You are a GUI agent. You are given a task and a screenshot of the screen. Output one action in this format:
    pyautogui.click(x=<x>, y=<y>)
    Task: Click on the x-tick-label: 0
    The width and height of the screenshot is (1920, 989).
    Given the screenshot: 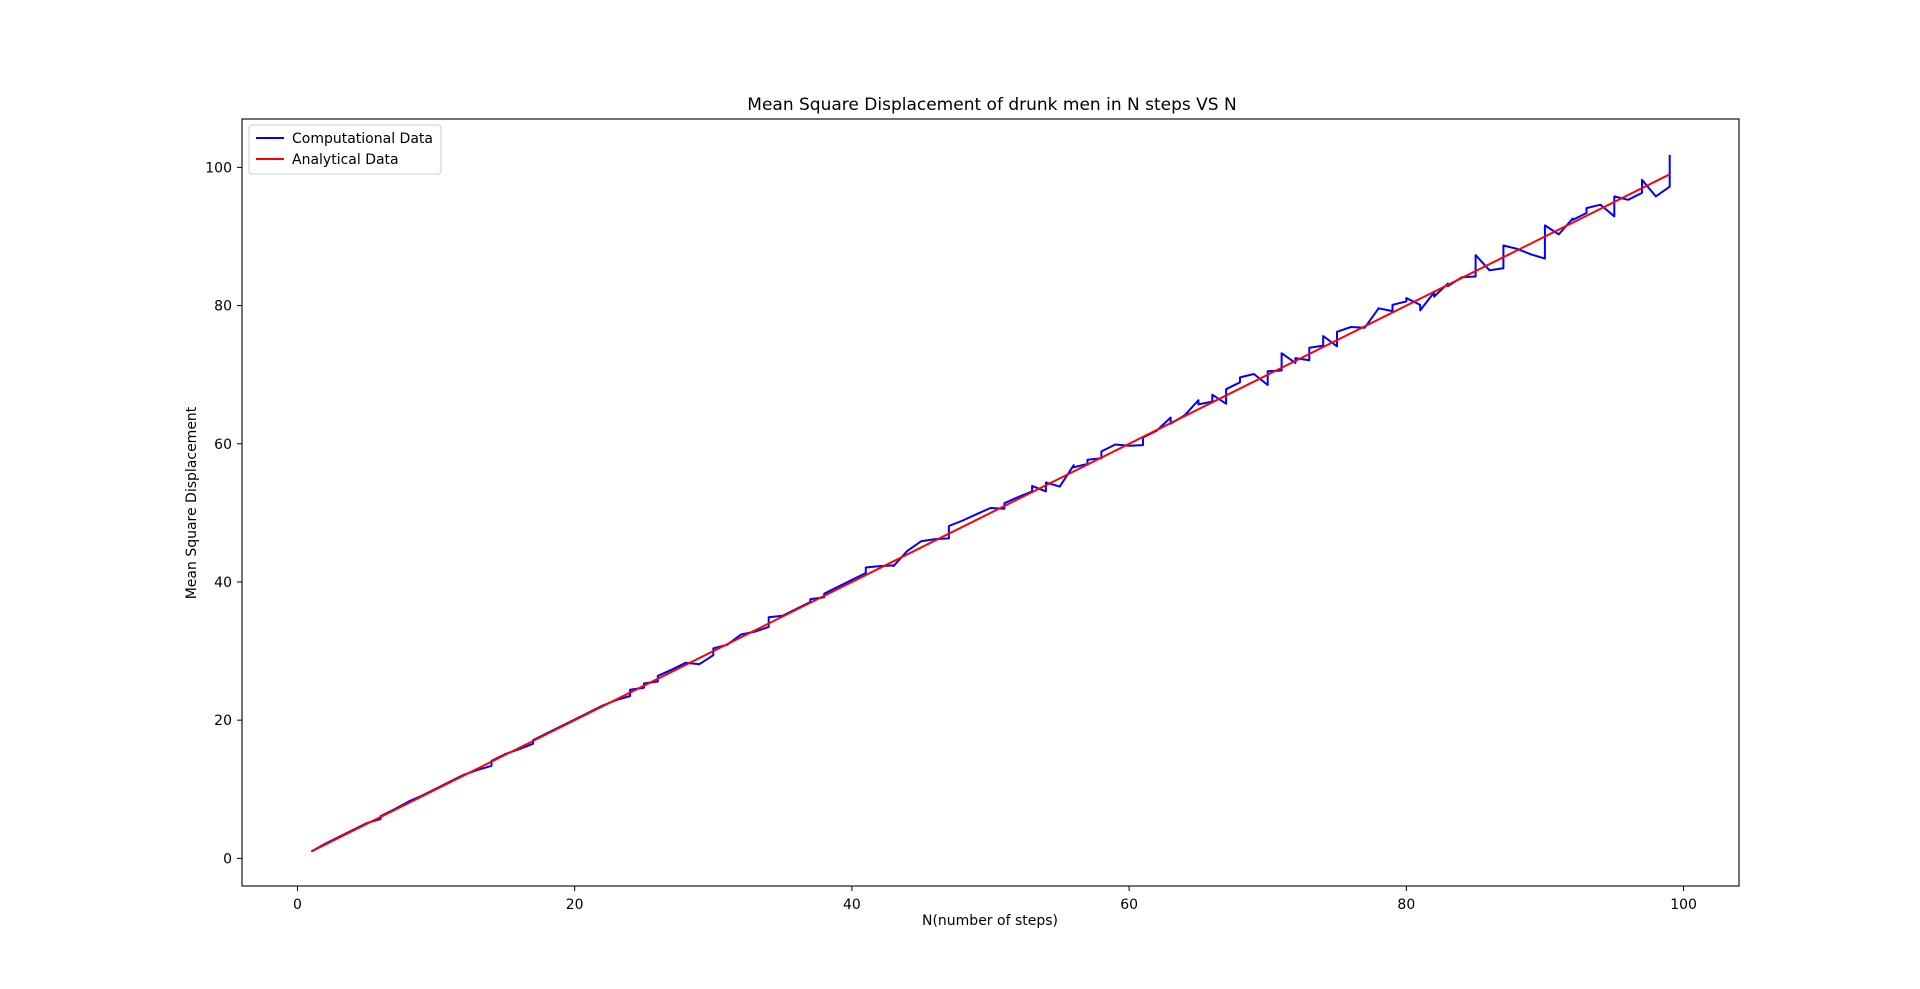 What is the action you would take?
    pyautogui.click(x=297, y=905)
    